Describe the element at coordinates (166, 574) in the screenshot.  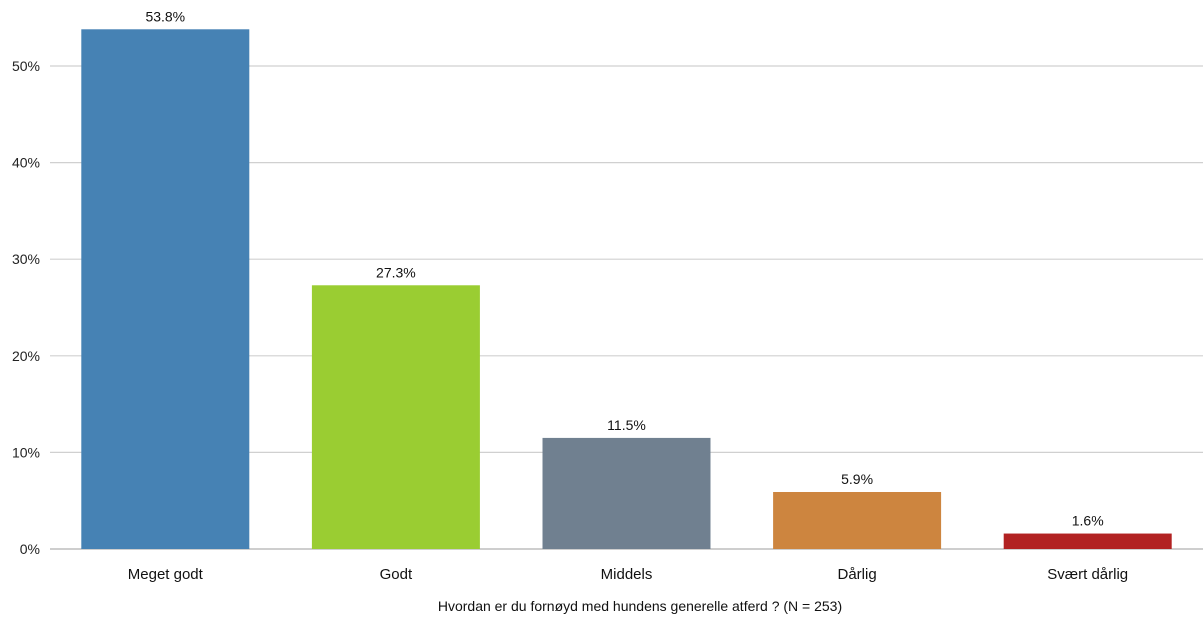
I see `x-tick-label: Meget godt` at that location.